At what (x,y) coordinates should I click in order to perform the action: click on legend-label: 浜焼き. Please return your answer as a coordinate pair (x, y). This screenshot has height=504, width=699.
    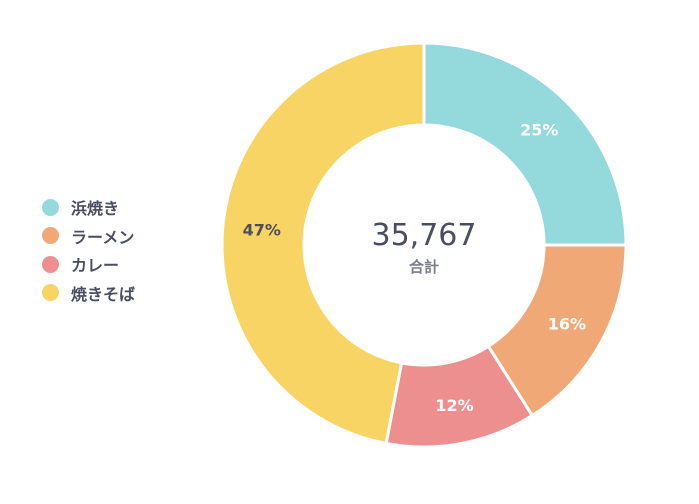
    Looking at the image, I should click on (95, 209).